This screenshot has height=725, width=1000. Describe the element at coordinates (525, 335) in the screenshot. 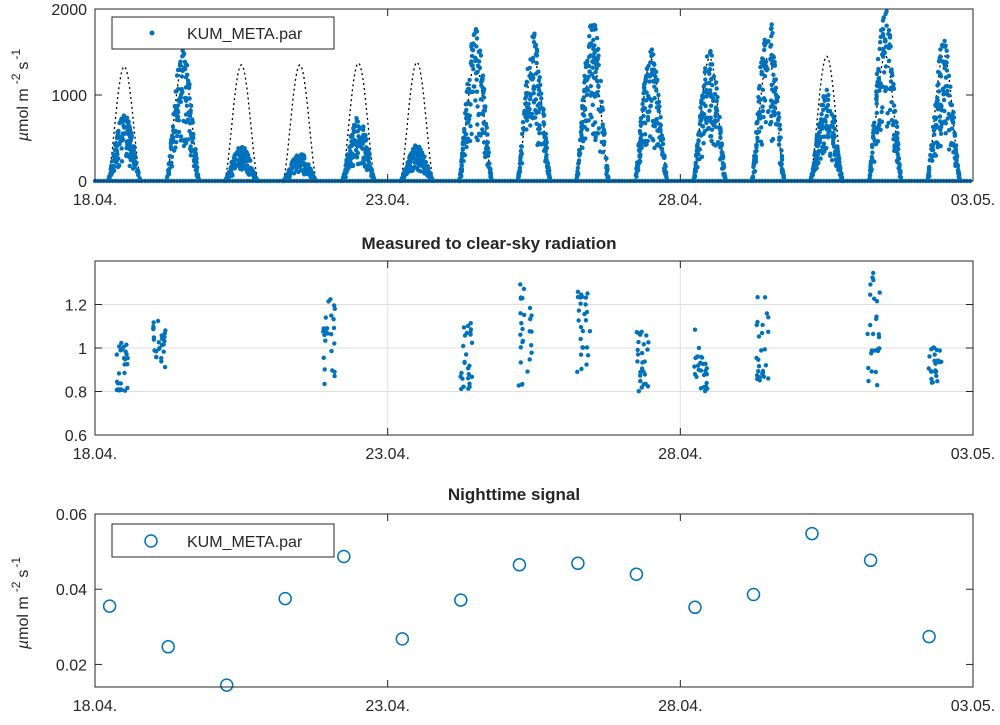

I see `ratio-cluster` at that location.